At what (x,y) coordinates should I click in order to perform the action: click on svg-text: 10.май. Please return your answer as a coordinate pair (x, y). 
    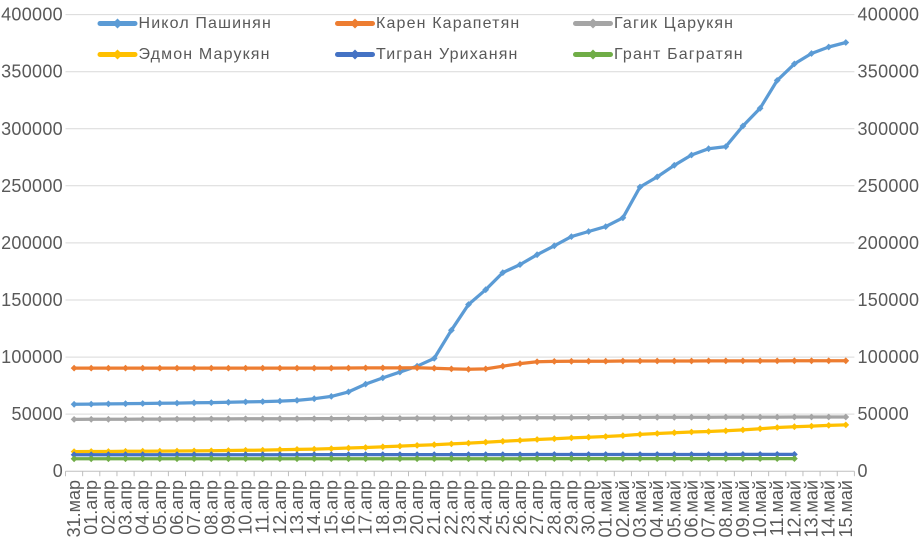
    Looking at the image, I should click on (760, 508).